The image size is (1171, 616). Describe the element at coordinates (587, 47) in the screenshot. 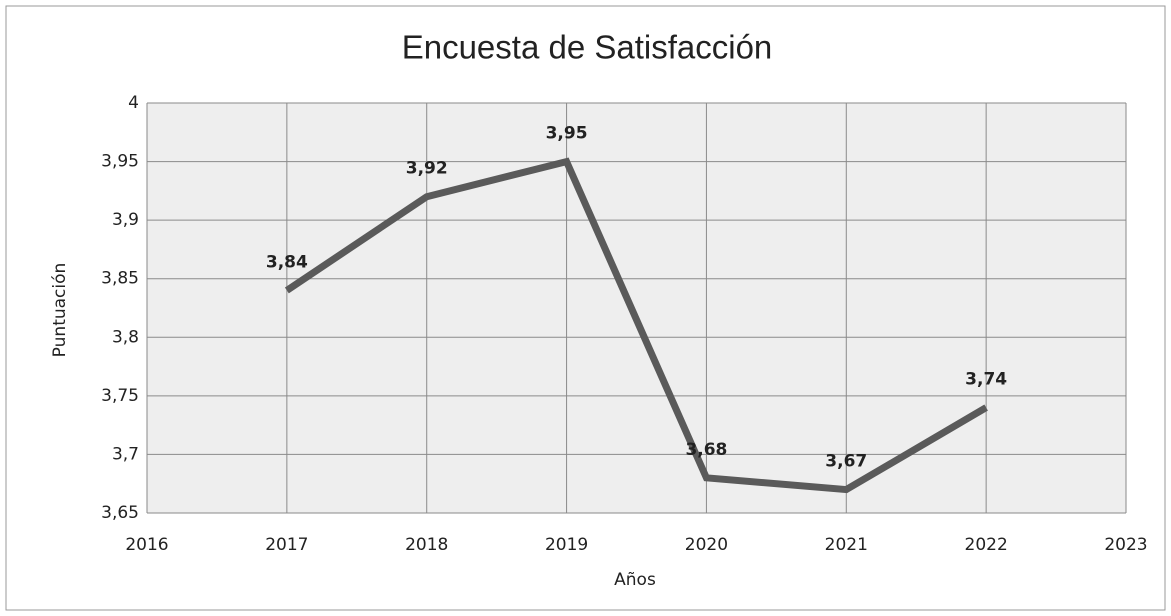

I see `chart-title: Encuesta de Satisfacción` at that location.